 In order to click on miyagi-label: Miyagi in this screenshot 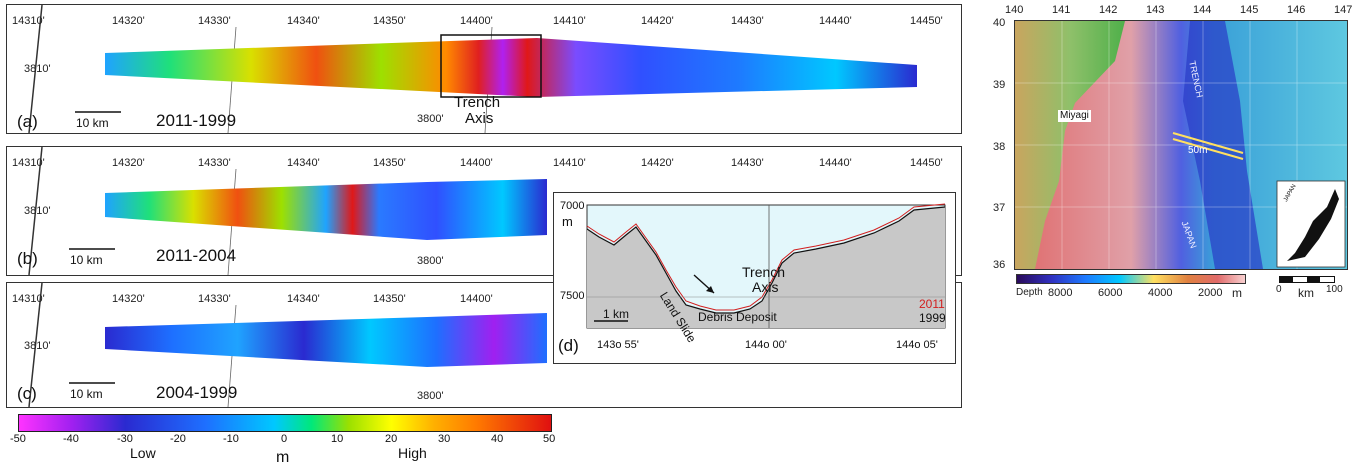, I will do `click(1074, 116)`.